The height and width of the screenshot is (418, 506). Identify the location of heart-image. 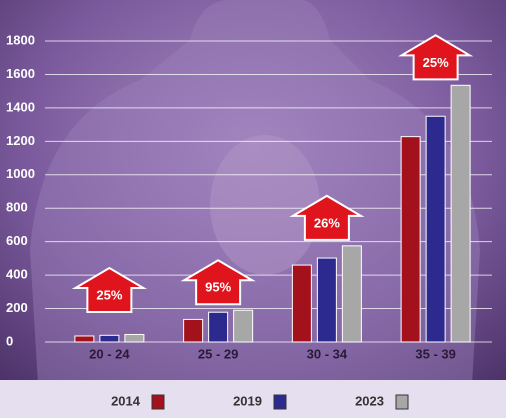
(265, 205).